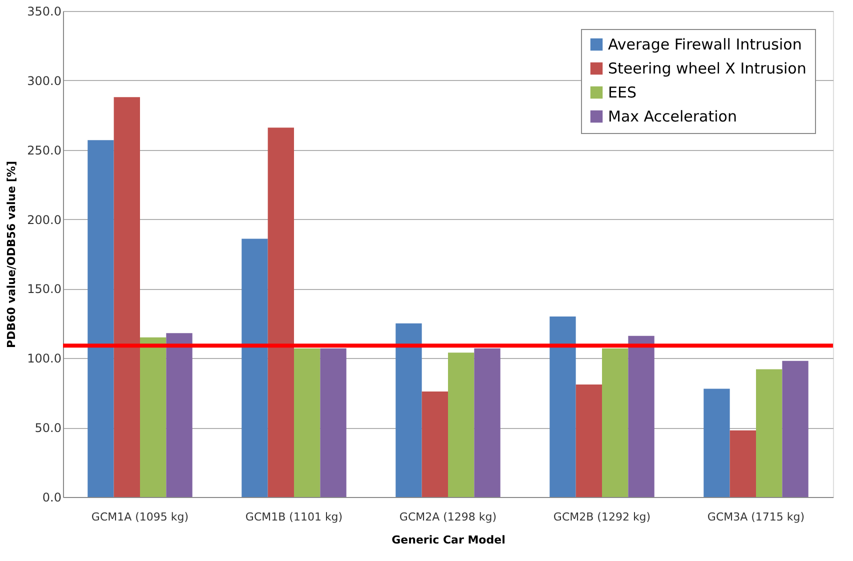  What do you see at coordinates (140, 517) in the screenshot?
I see `x-tick-label: GCM1A (1095 kg)` at bounding box center [140, 517].